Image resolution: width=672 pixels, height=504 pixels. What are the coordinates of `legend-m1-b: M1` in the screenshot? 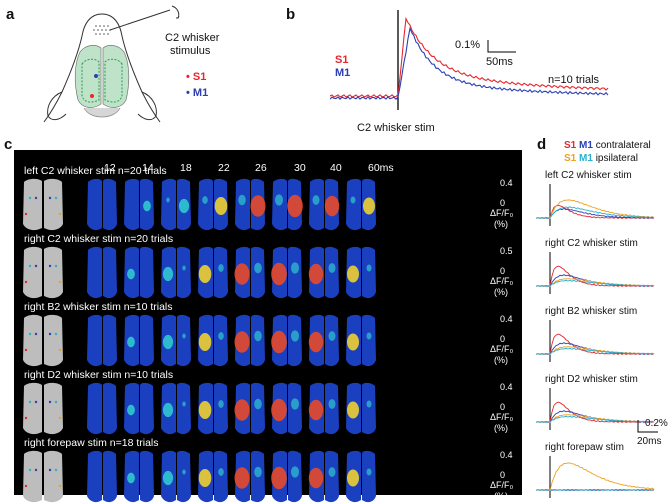 It's located at (343, 73).